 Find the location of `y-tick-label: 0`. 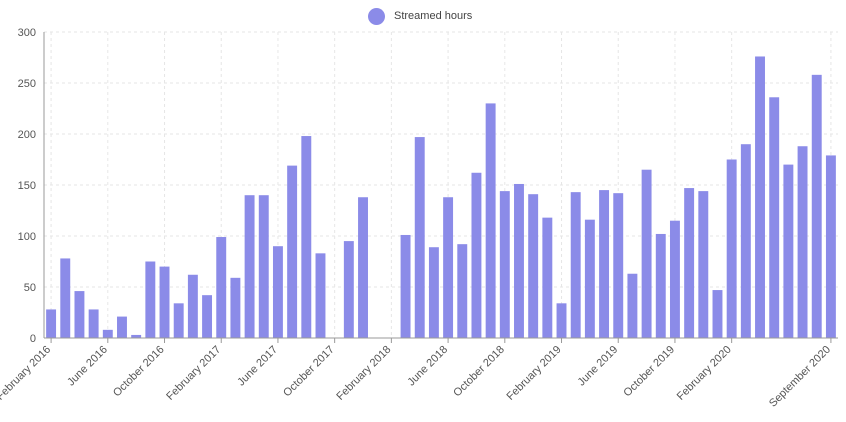

y-tick-label: 0 is located at coordinates (33, 339).